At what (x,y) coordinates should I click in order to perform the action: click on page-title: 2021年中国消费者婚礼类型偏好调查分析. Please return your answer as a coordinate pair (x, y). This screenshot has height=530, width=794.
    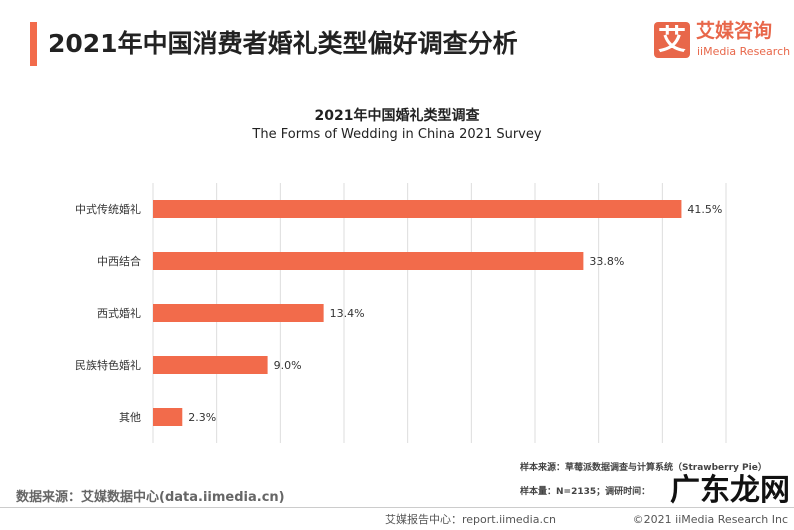
    Looking at the image, I should click on (283, 43).